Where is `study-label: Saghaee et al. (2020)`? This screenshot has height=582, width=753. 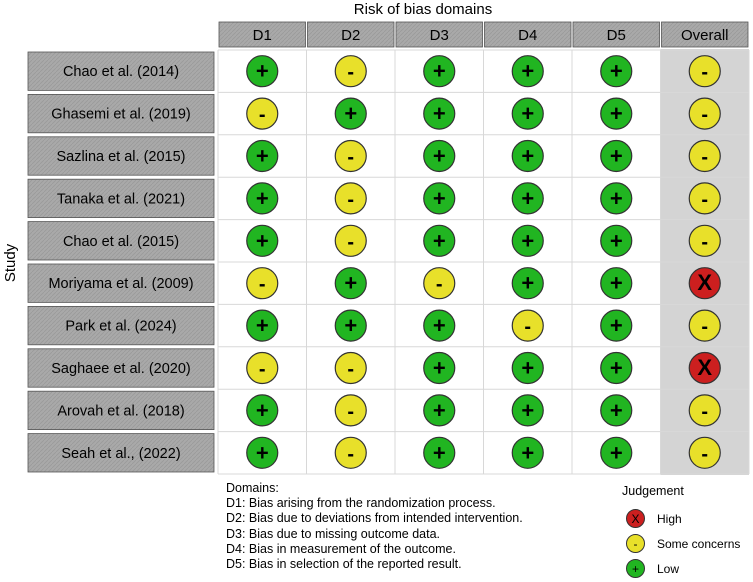 study-label: Saghaee et al. (2020) is located at coordinates (120, 369).